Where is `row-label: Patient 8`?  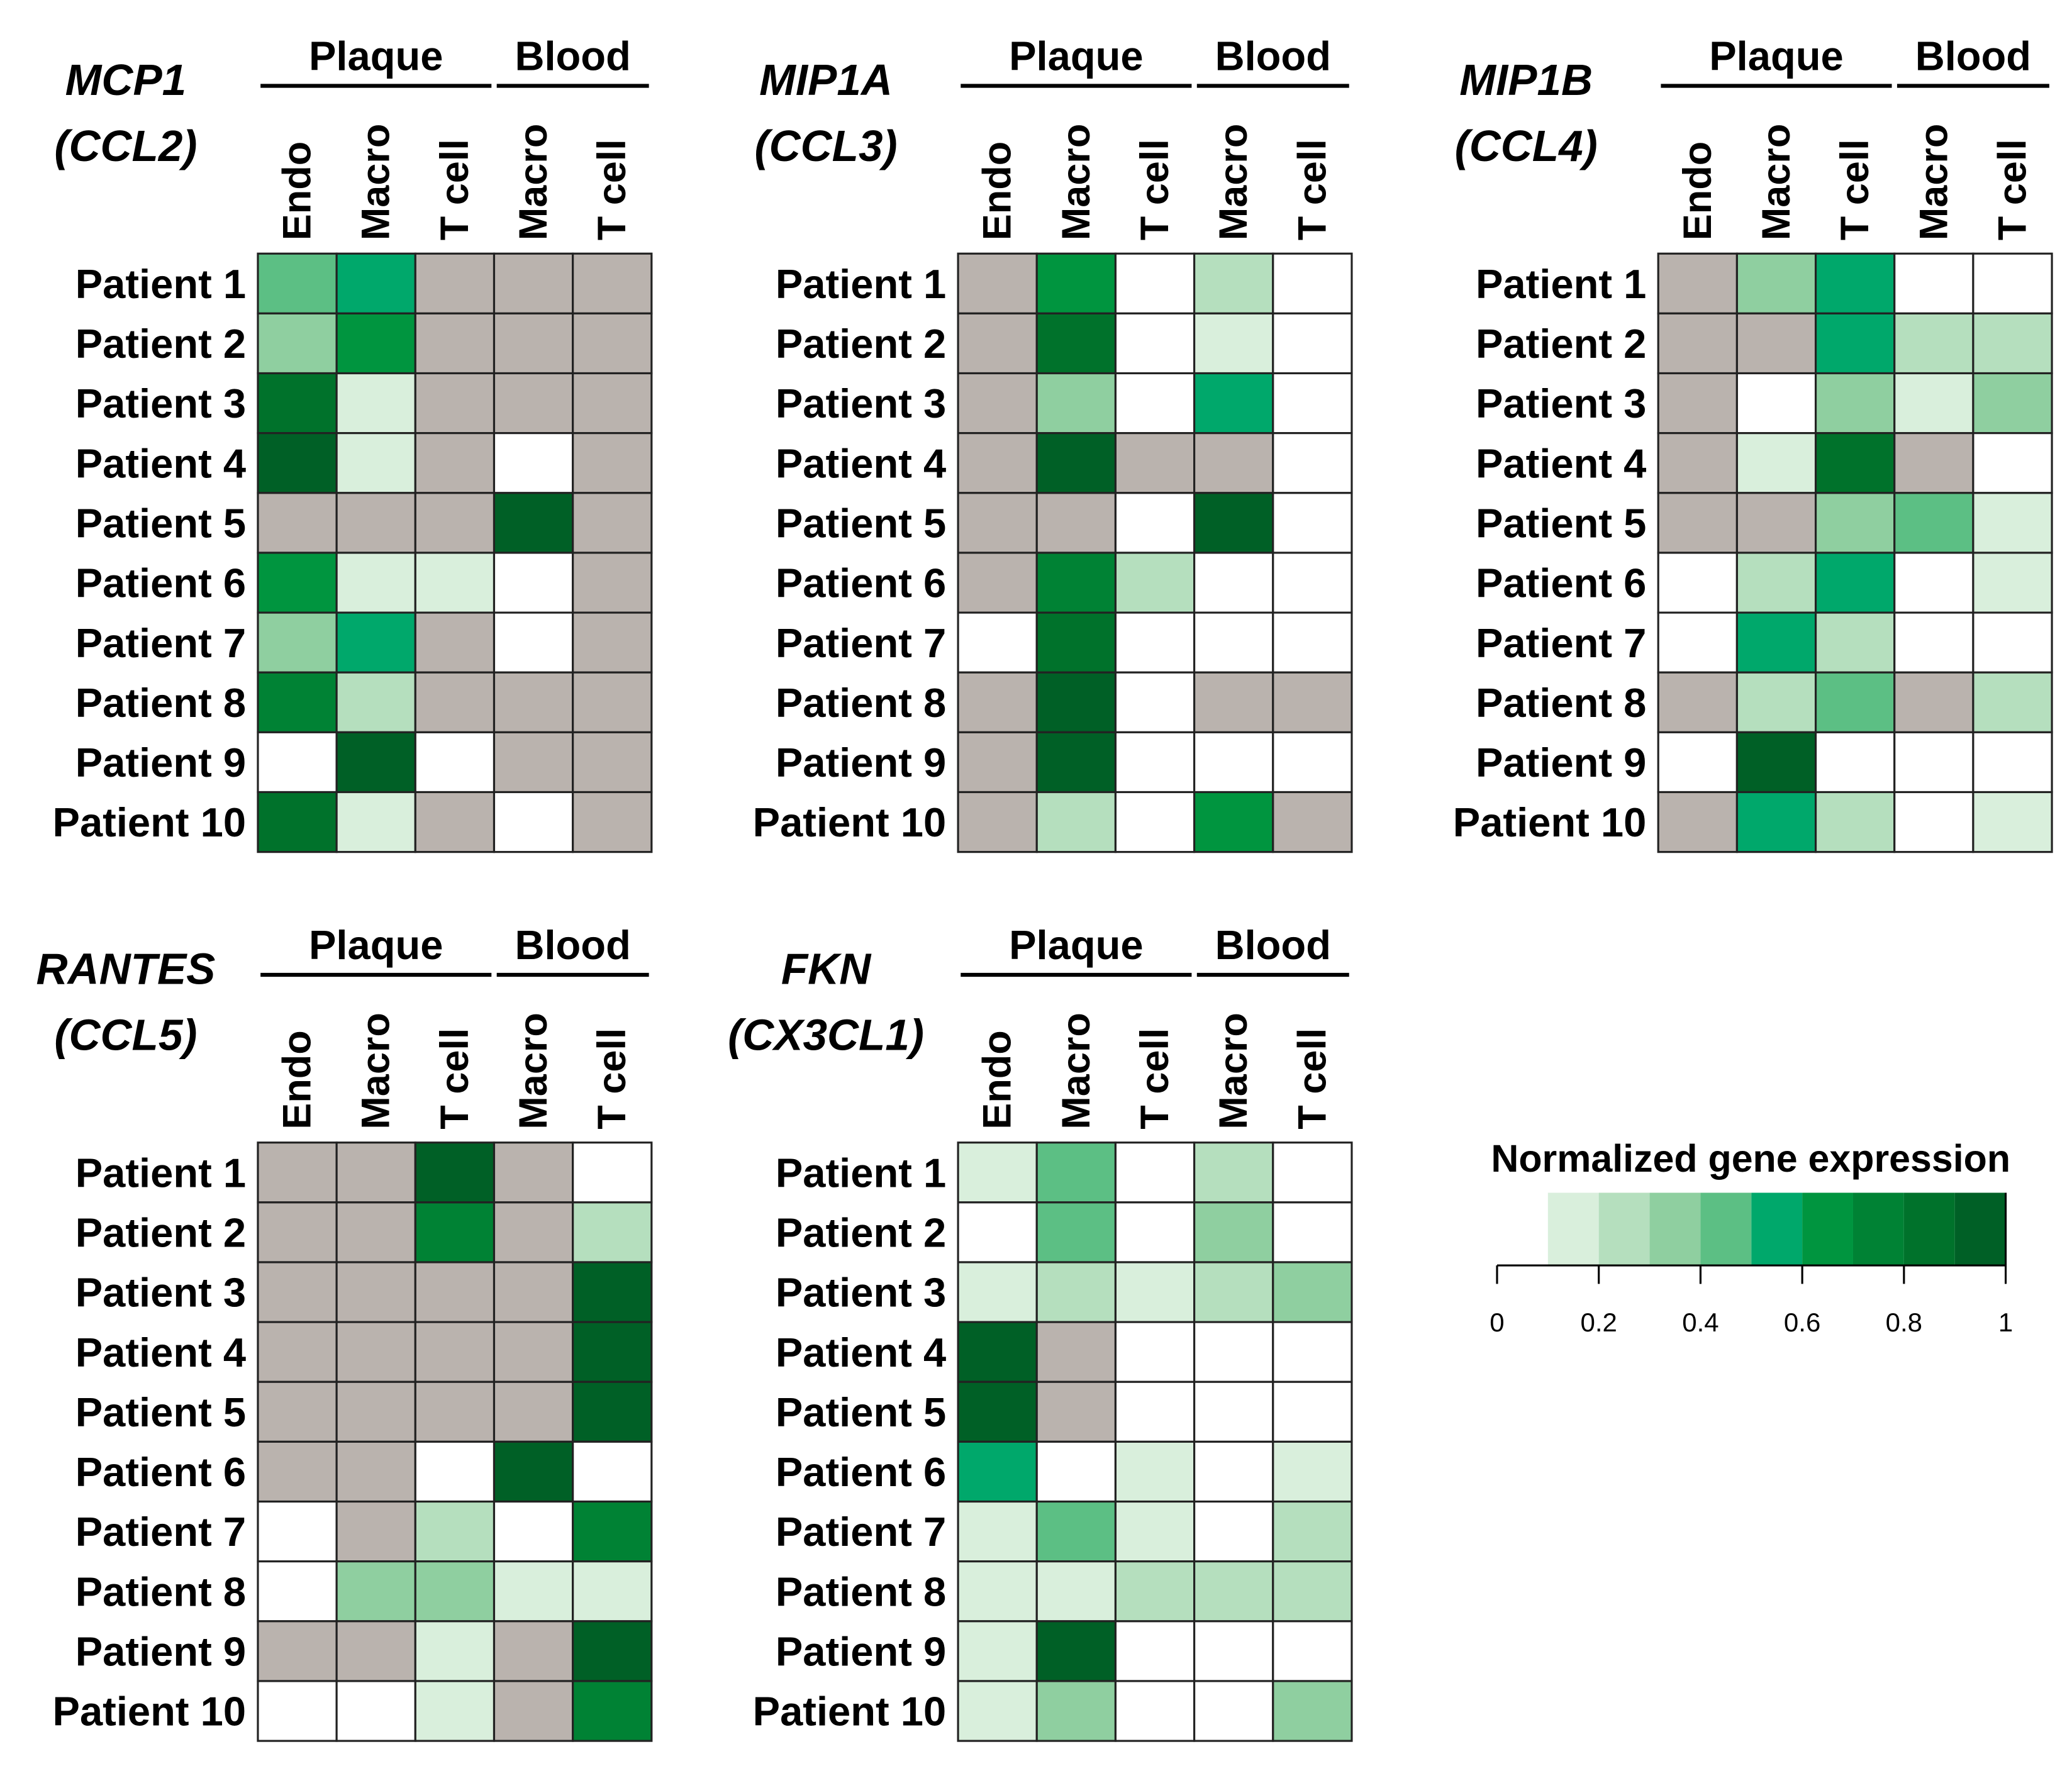
row-label: Patient 8 is located at coordinates (1561, 703).